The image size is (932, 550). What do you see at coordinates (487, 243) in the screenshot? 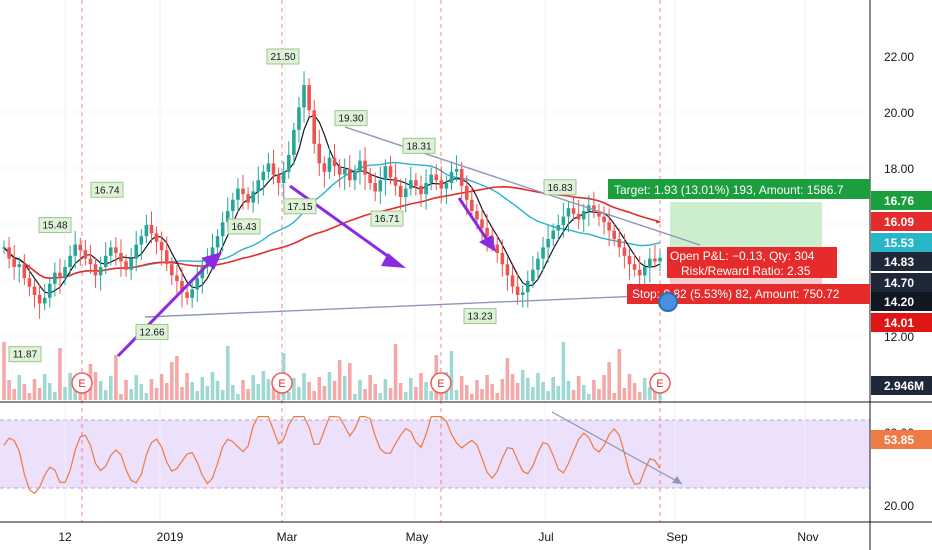
I see `arrow-down-2-head` at bounding box center [487, 243].